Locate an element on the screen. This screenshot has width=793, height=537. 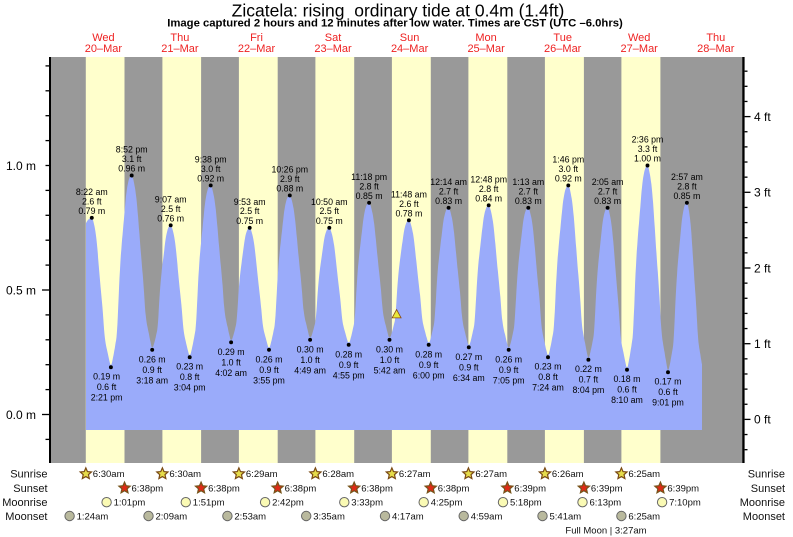
svg-text: 0.76 m is located at coordinates (170, 218).